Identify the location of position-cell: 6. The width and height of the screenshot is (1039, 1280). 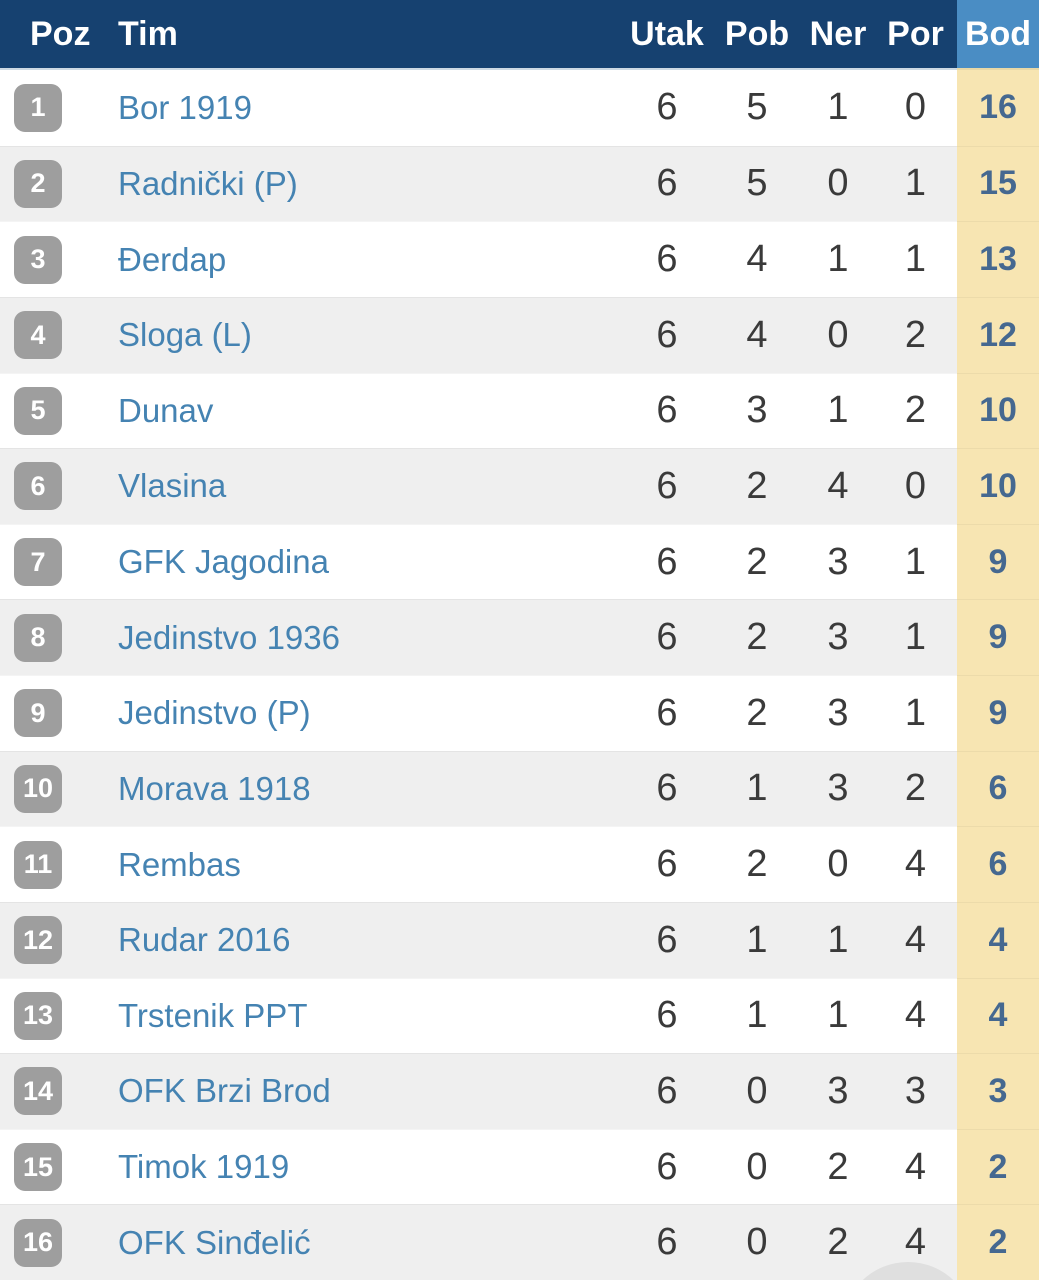
(52, 486).